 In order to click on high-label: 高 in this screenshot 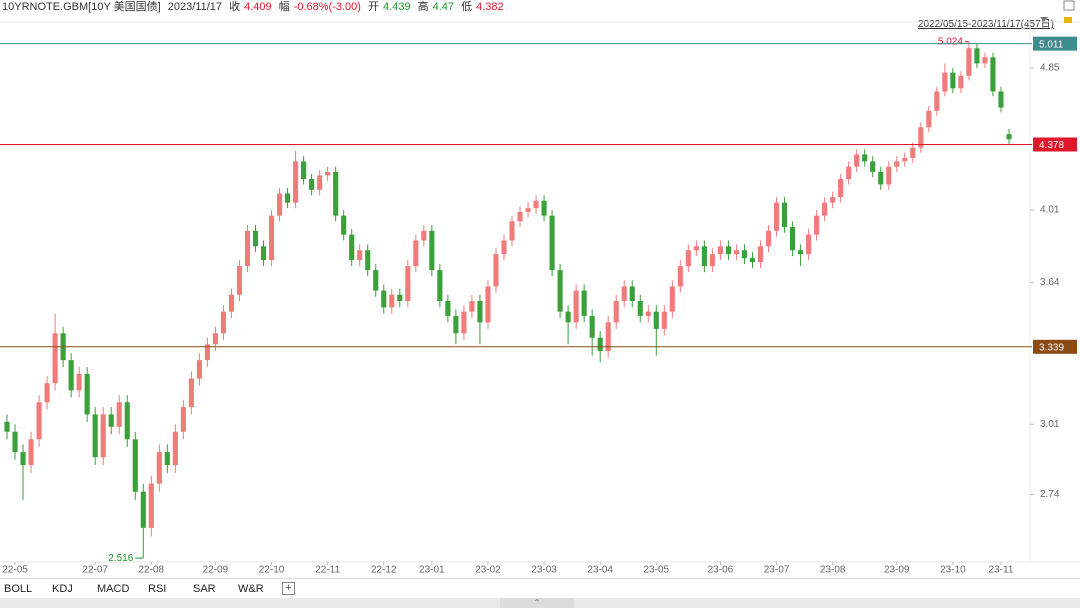, I will do `click(423, 7)`.